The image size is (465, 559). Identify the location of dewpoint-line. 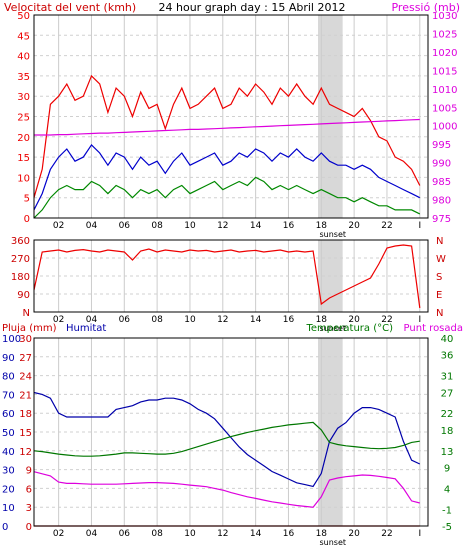
(226, 489).